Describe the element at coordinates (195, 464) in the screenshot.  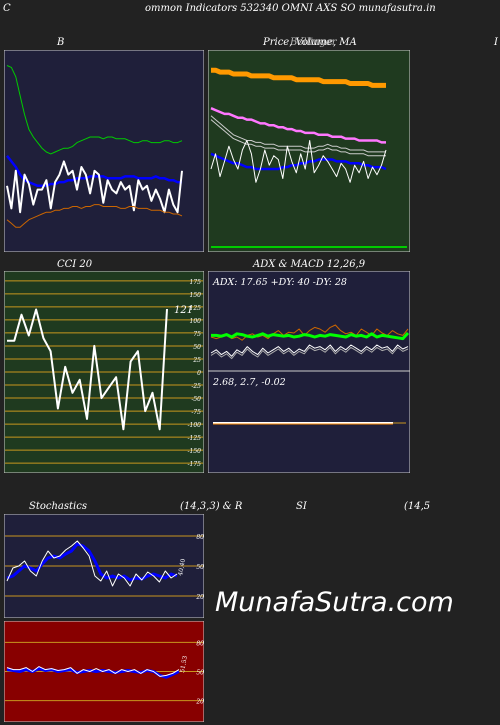
I see `cci-tick-label: -175` at that location.